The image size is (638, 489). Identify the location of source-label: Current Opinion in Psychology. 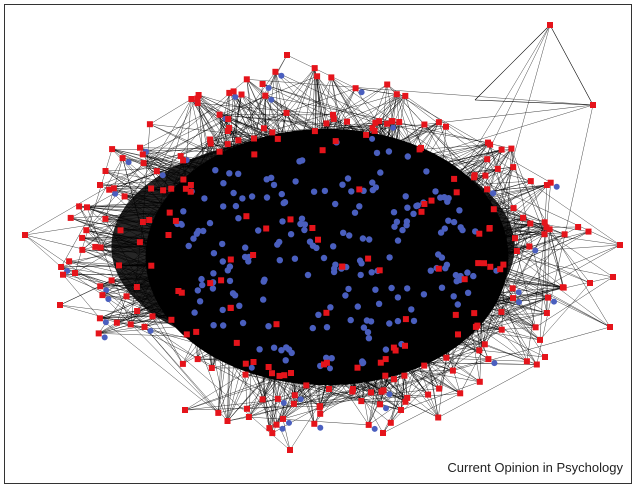
(535, 467).